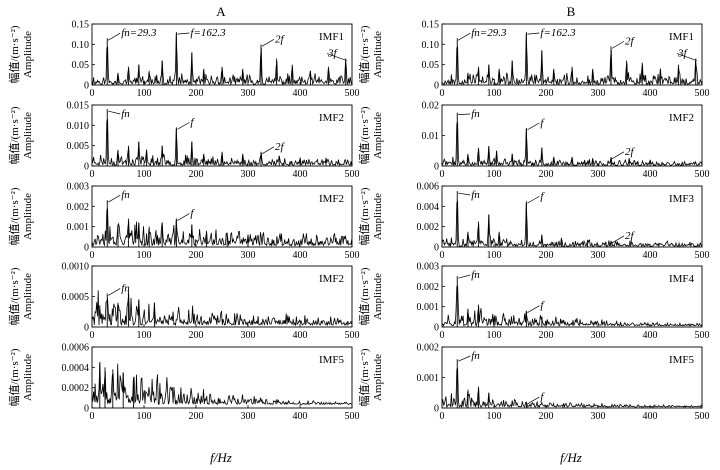  I want to click on peak-annotation: f=162.3, so click(558, 33).